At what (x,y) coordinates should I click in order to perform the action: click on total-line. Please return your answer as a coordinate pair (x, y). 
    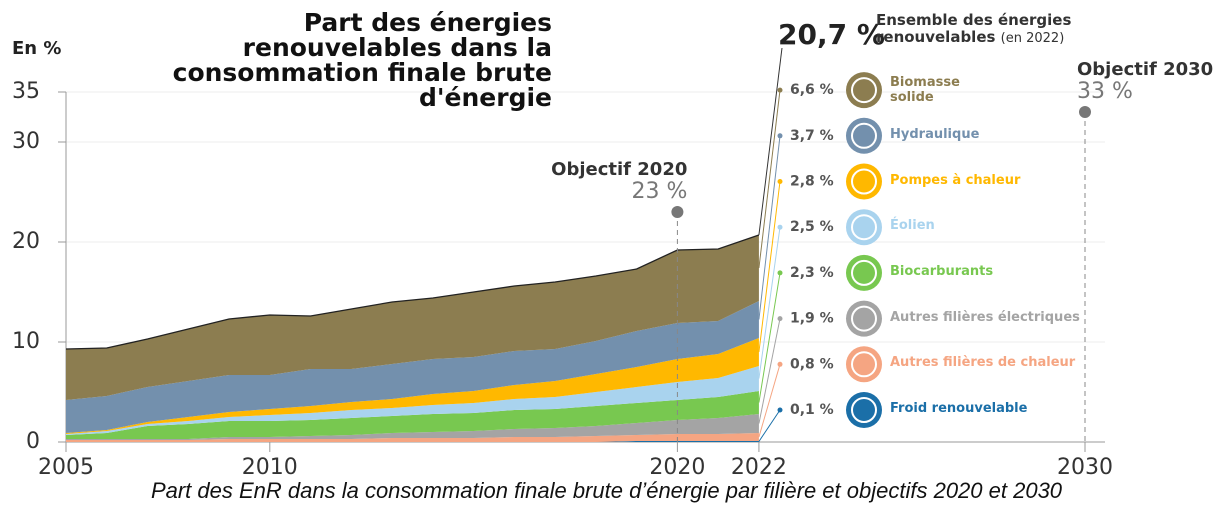
    Looking at the image, I should click on (412, 292).